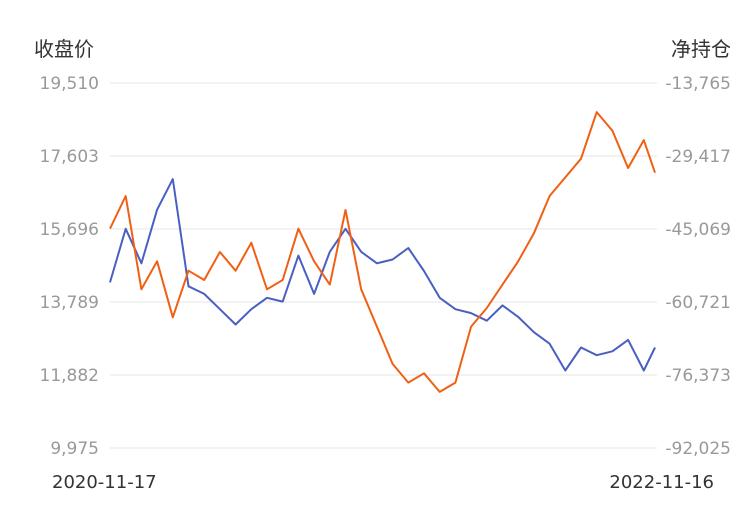 This screenshot has height=510, width=750. What do you see at coordinates (69, 266) in the screenshot?
I see `left-axis: 19,510 17,603 15,696 13,789 11,882 9,975` at bounding box center [69, 266].